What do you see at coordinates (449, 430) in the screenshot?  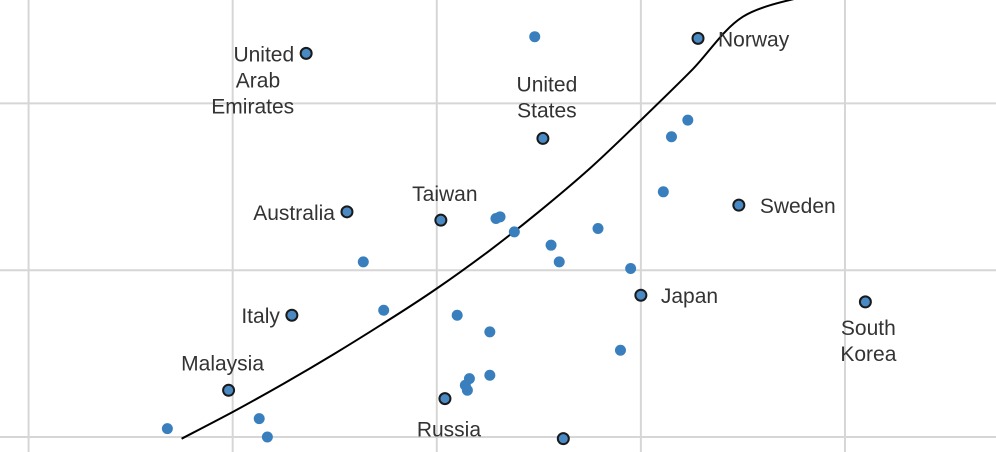 I see `point-label: Russia` at bounding box center [449, 430].